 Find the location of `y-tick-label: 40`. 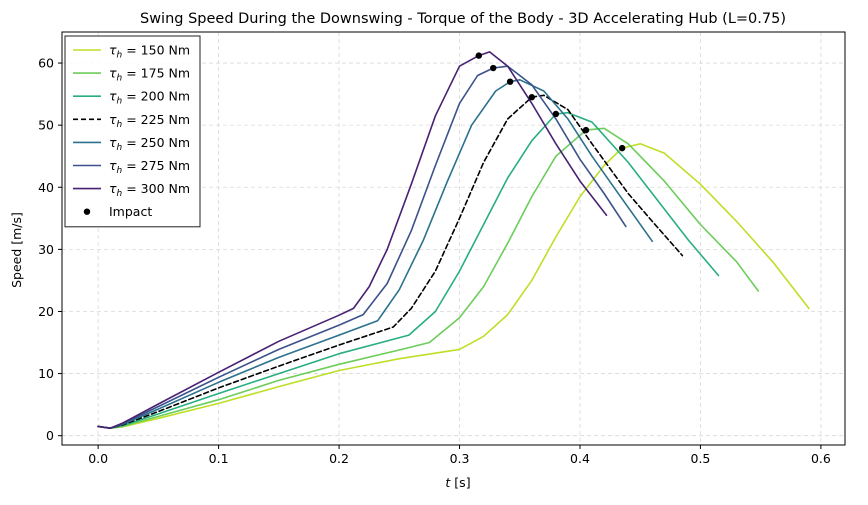

y-tick-label: 40 is located at coordinates (46, 187).